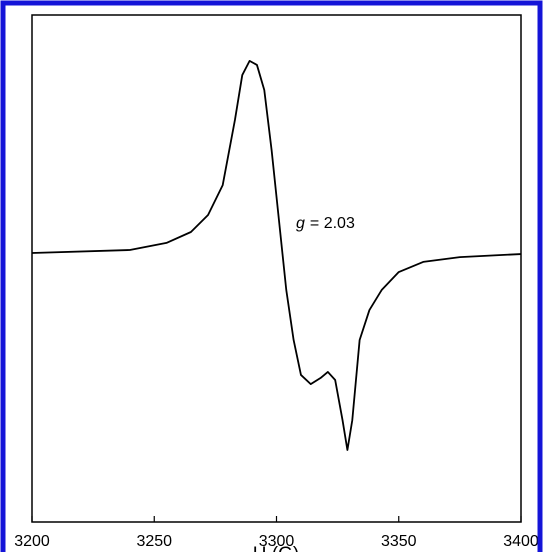  I want to click on x-tick-label: 3250, so click(154, 541).